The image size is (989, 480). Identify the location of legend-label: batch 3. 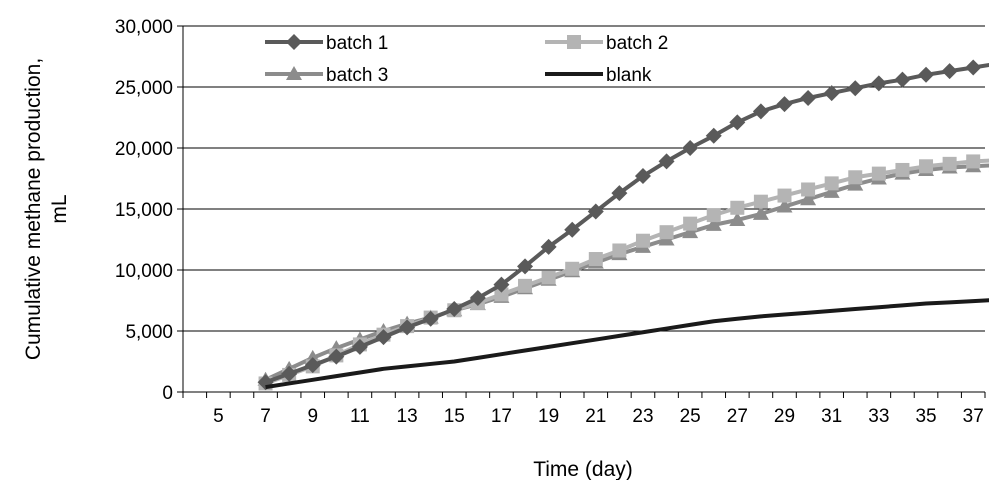
(357, 75).